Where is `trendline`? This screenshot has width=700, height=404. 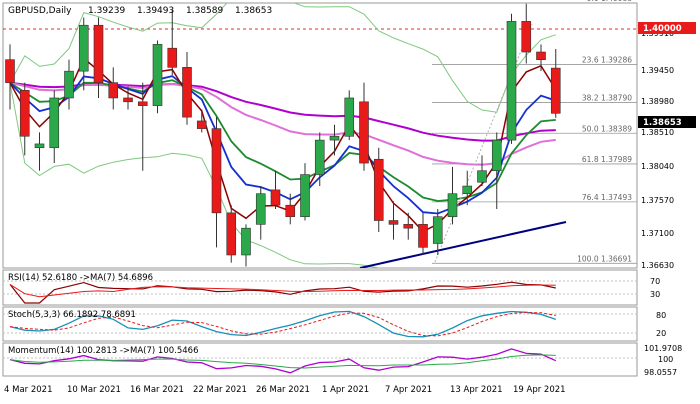
trendline is located at coordinates (463, 244).